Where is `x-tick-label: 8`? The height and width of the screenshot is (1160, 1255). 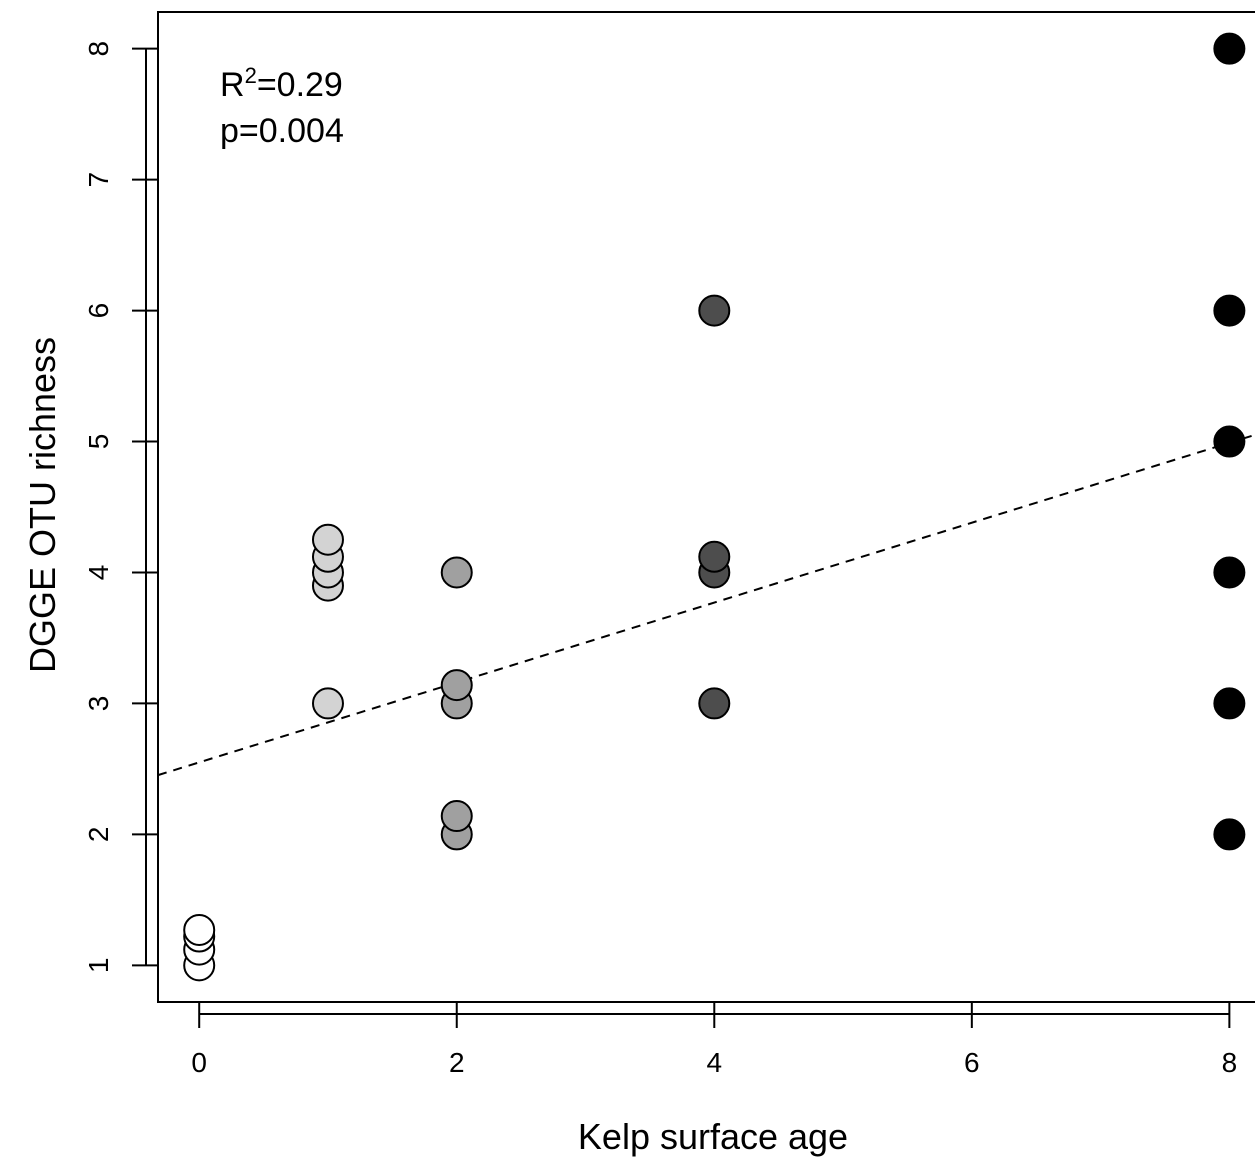
x-tick-label: 8 is located at coordinates (1230, 1062).